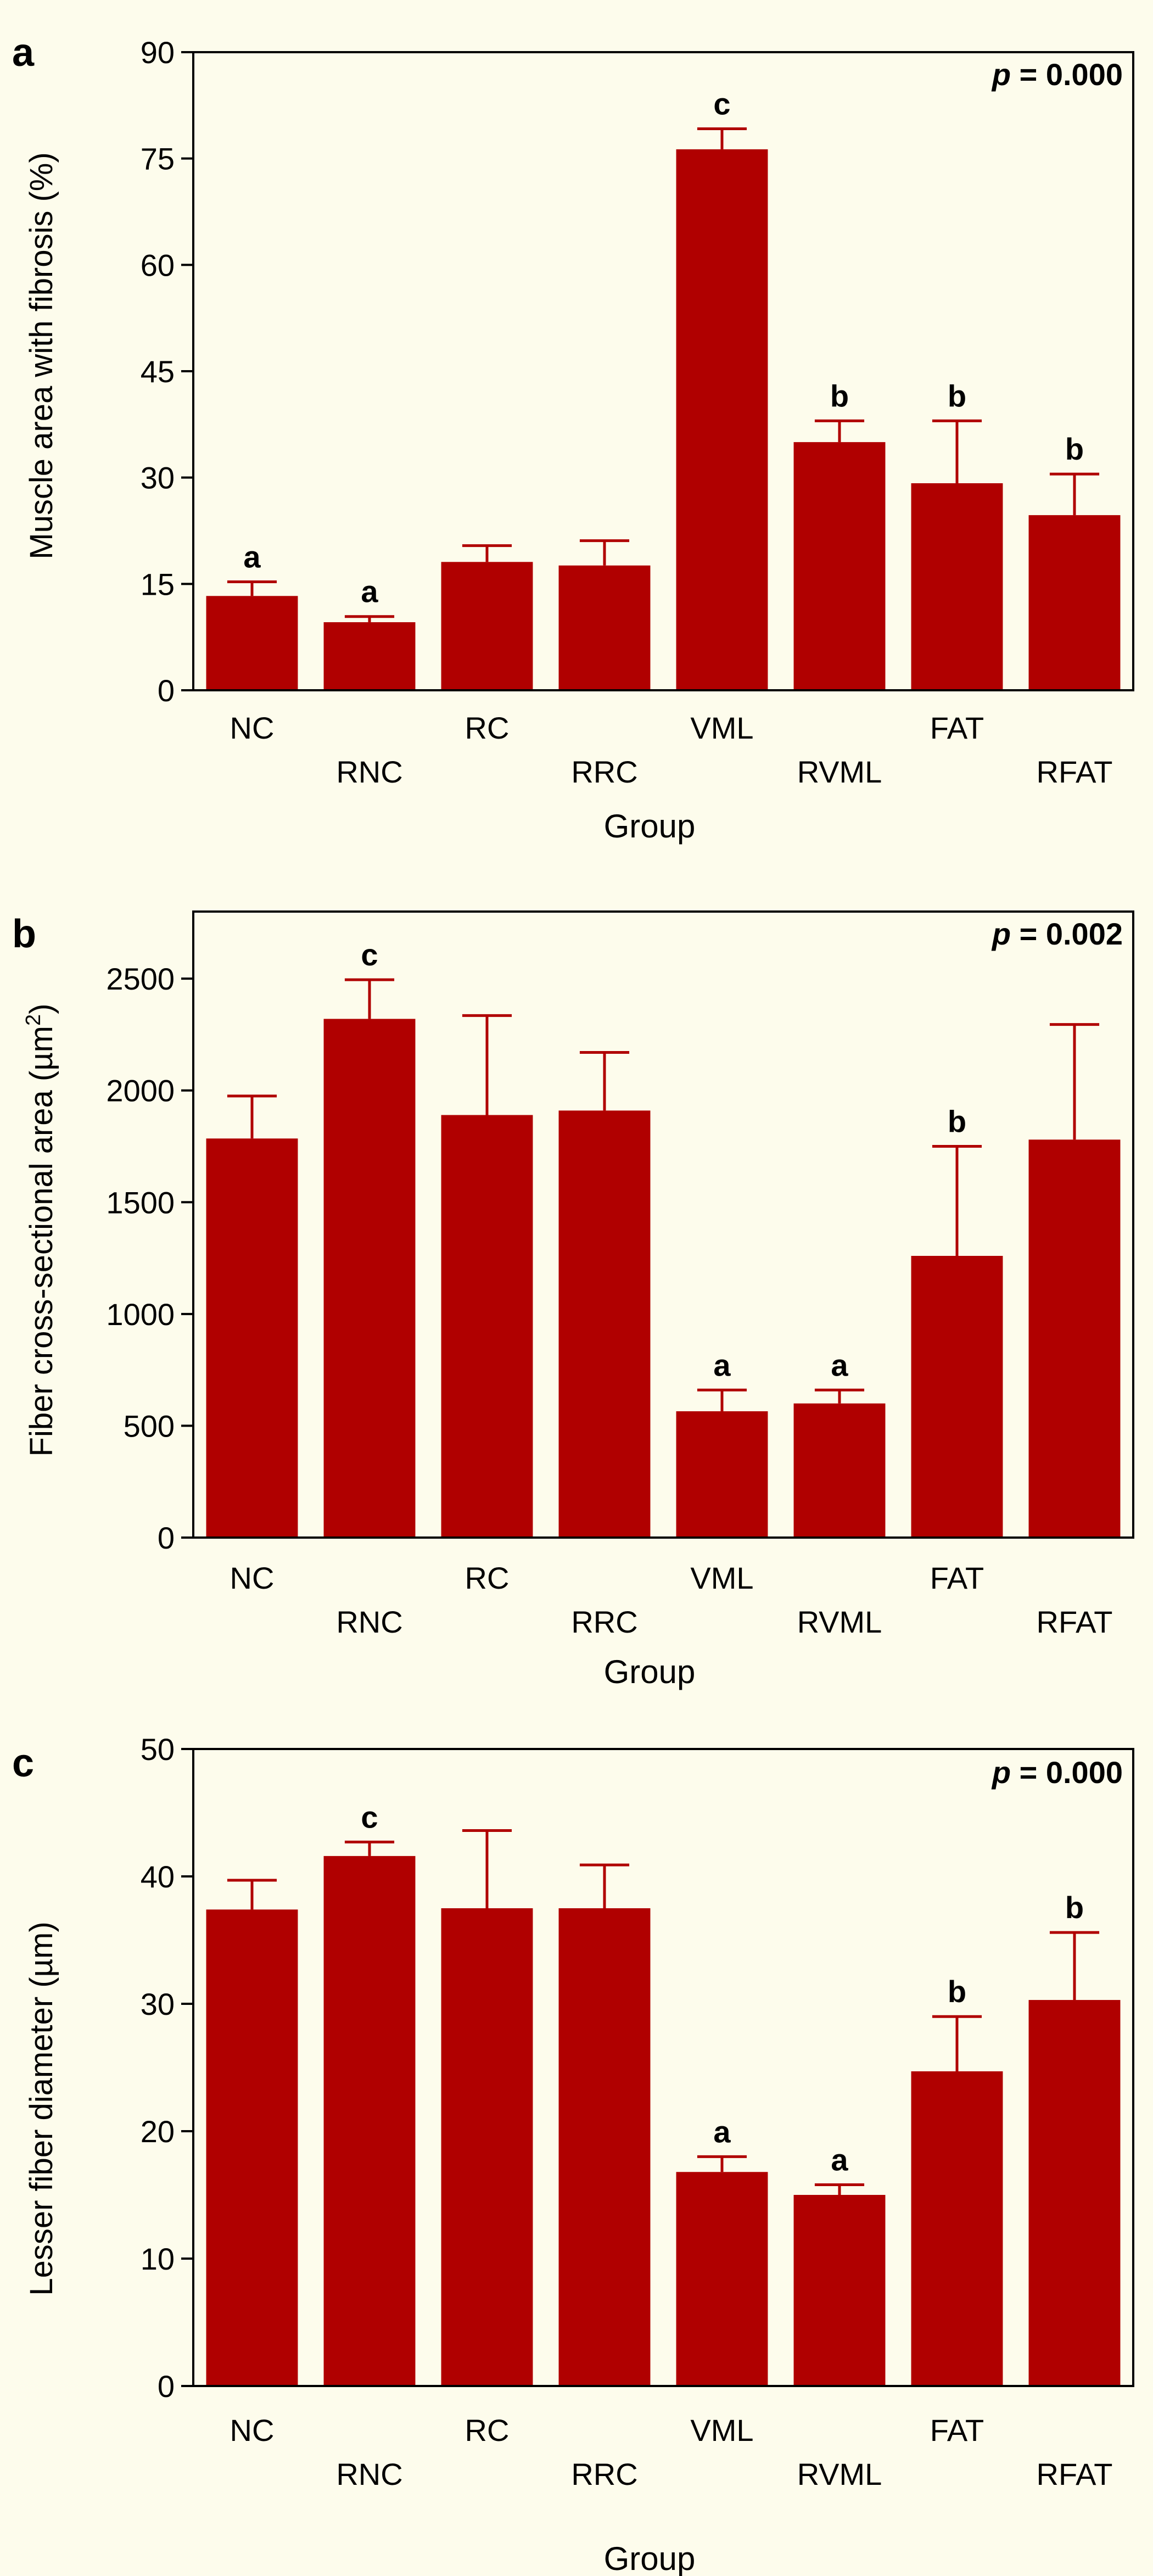 The image size is (1153, 2576). Describe the element at coordinates (604, 1622) in the screenshot. I see `panel-b-category-label: RRC` at that location.